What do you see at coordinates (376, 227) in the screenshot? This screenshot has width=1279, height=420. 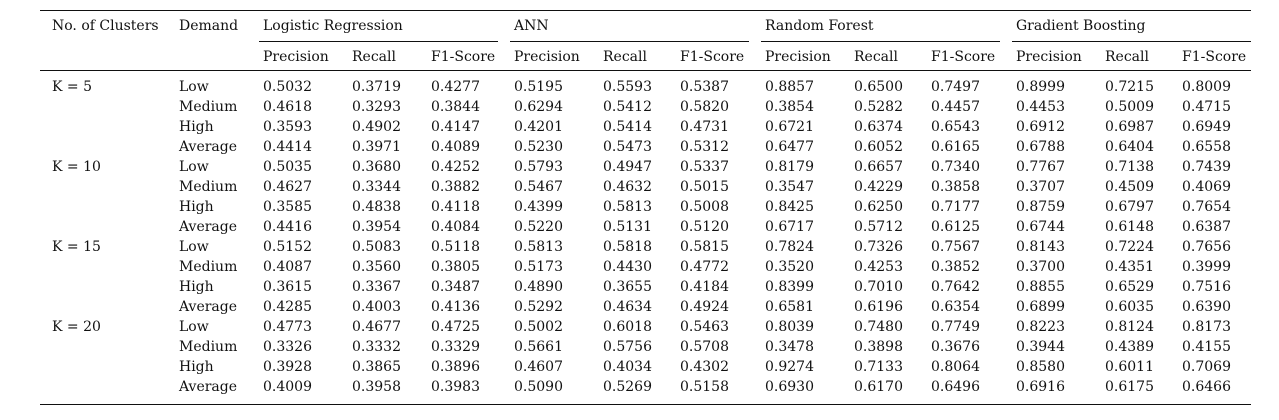 I see `metric-value: 0.3954` at bounding box center [376, 227].